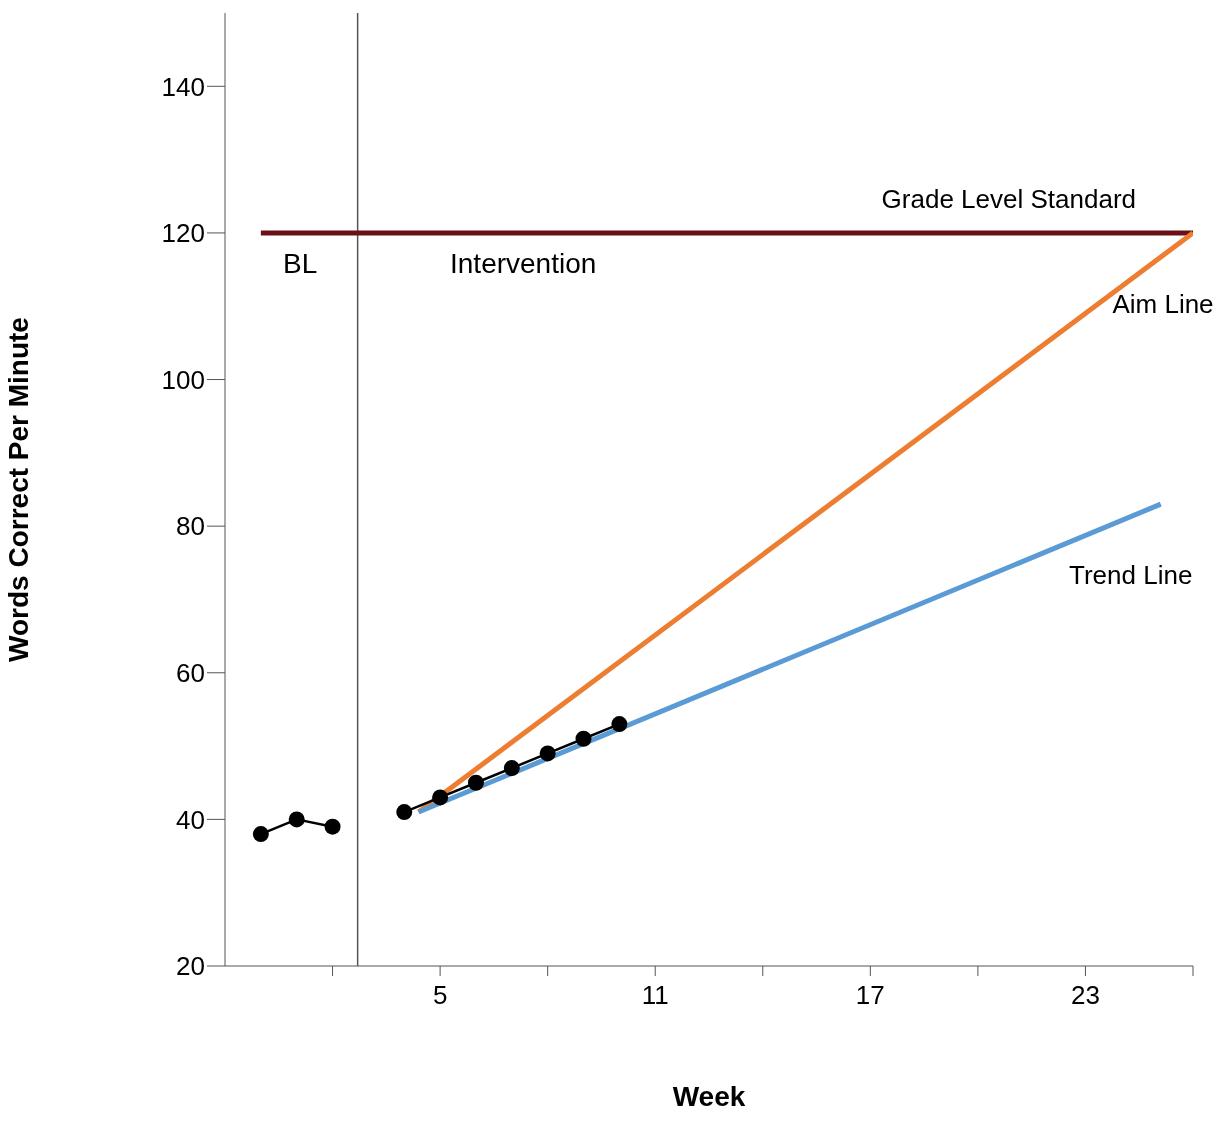 The height and width of the screenshot is (1124, 1225). Describe the element at coordinates (183, 233) in the screenshot. I see `y-tick-label: 120` at that location.